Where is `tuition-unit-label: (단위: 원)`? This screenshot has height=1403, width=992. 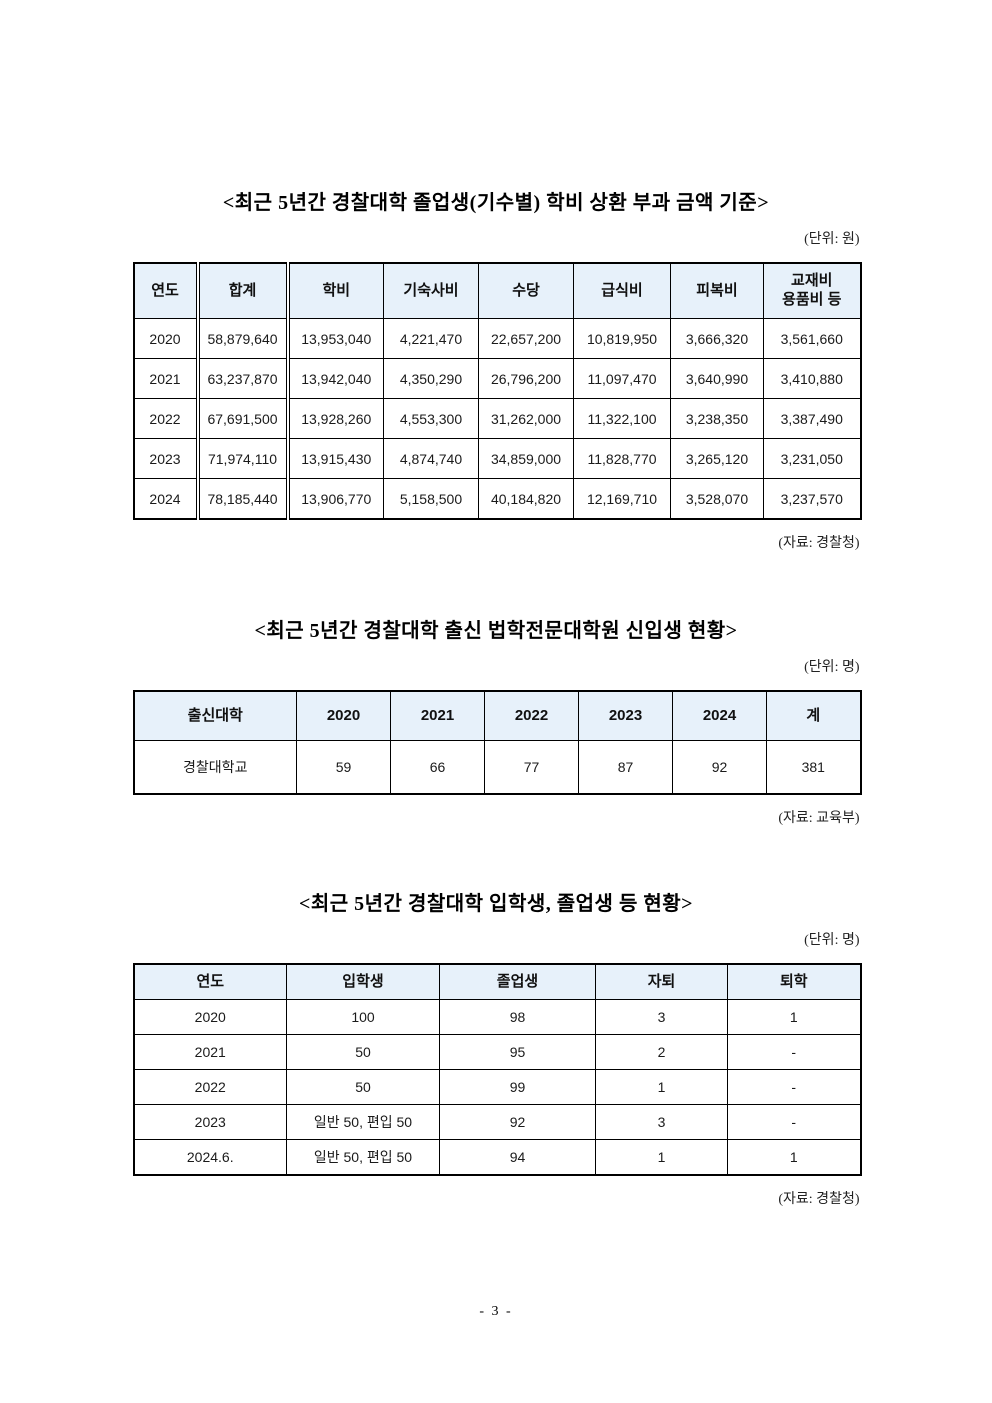
tuition-unit-label: (단위: 원) is located at coordinates (832, 239).